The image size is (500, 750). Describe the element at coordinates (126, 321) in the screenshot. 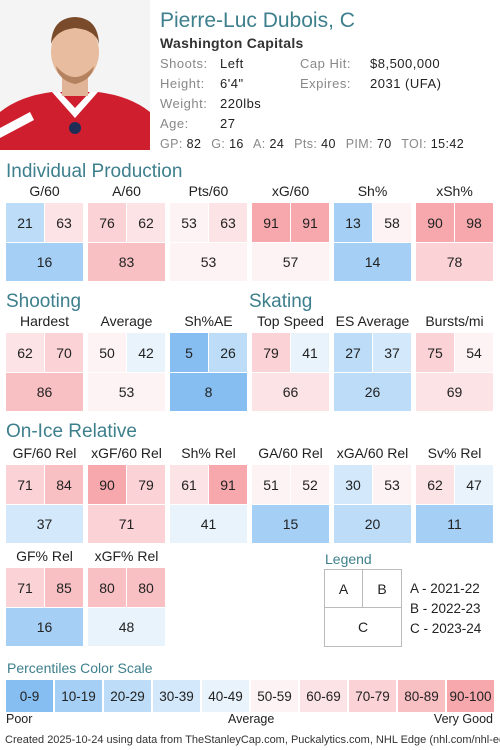

I see `metric-title: Average` at that location.